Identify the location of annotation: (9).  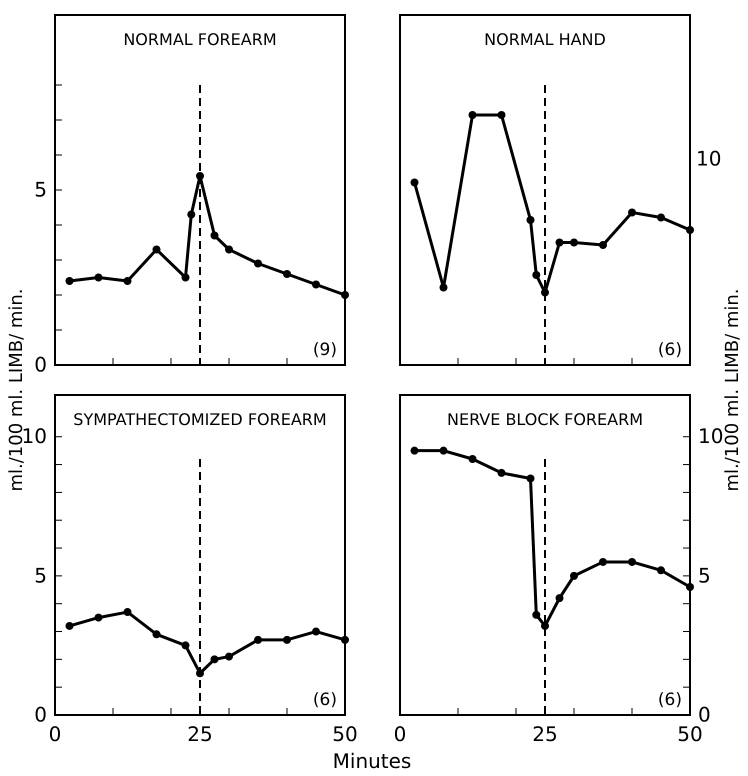
(324, 350).